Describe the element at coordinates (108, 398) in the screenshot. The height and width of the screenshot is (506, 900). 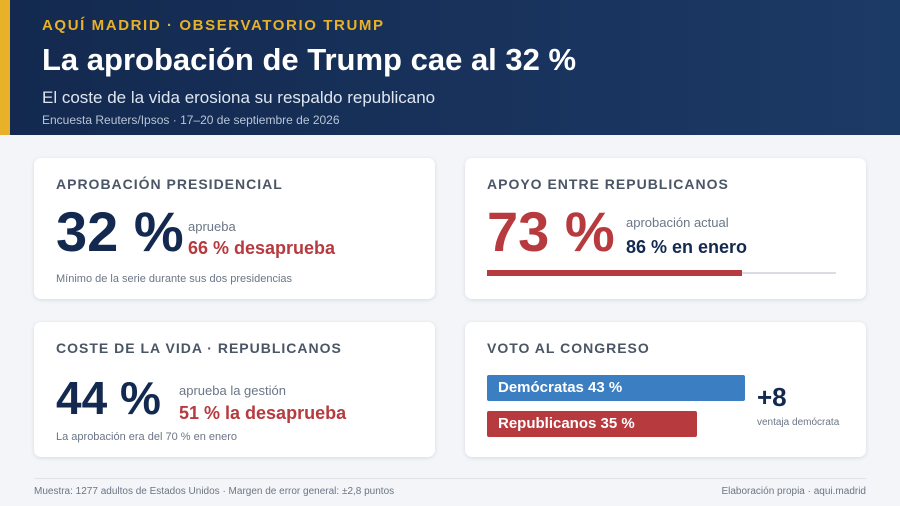
I see `cost-value: 44 %` at that location.